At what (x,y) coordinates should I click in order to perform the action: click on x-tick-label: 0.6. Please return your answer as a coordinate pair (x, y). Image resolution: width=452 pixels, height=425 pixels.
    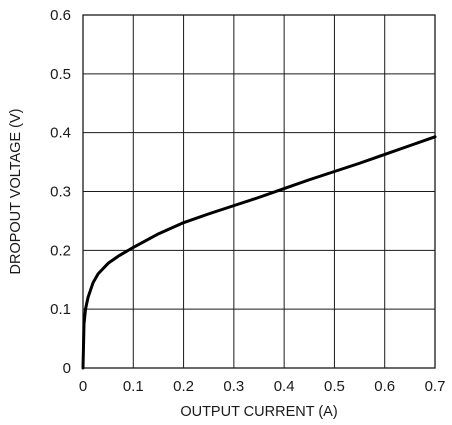
    Looking at the image, I should click on (384, 386).